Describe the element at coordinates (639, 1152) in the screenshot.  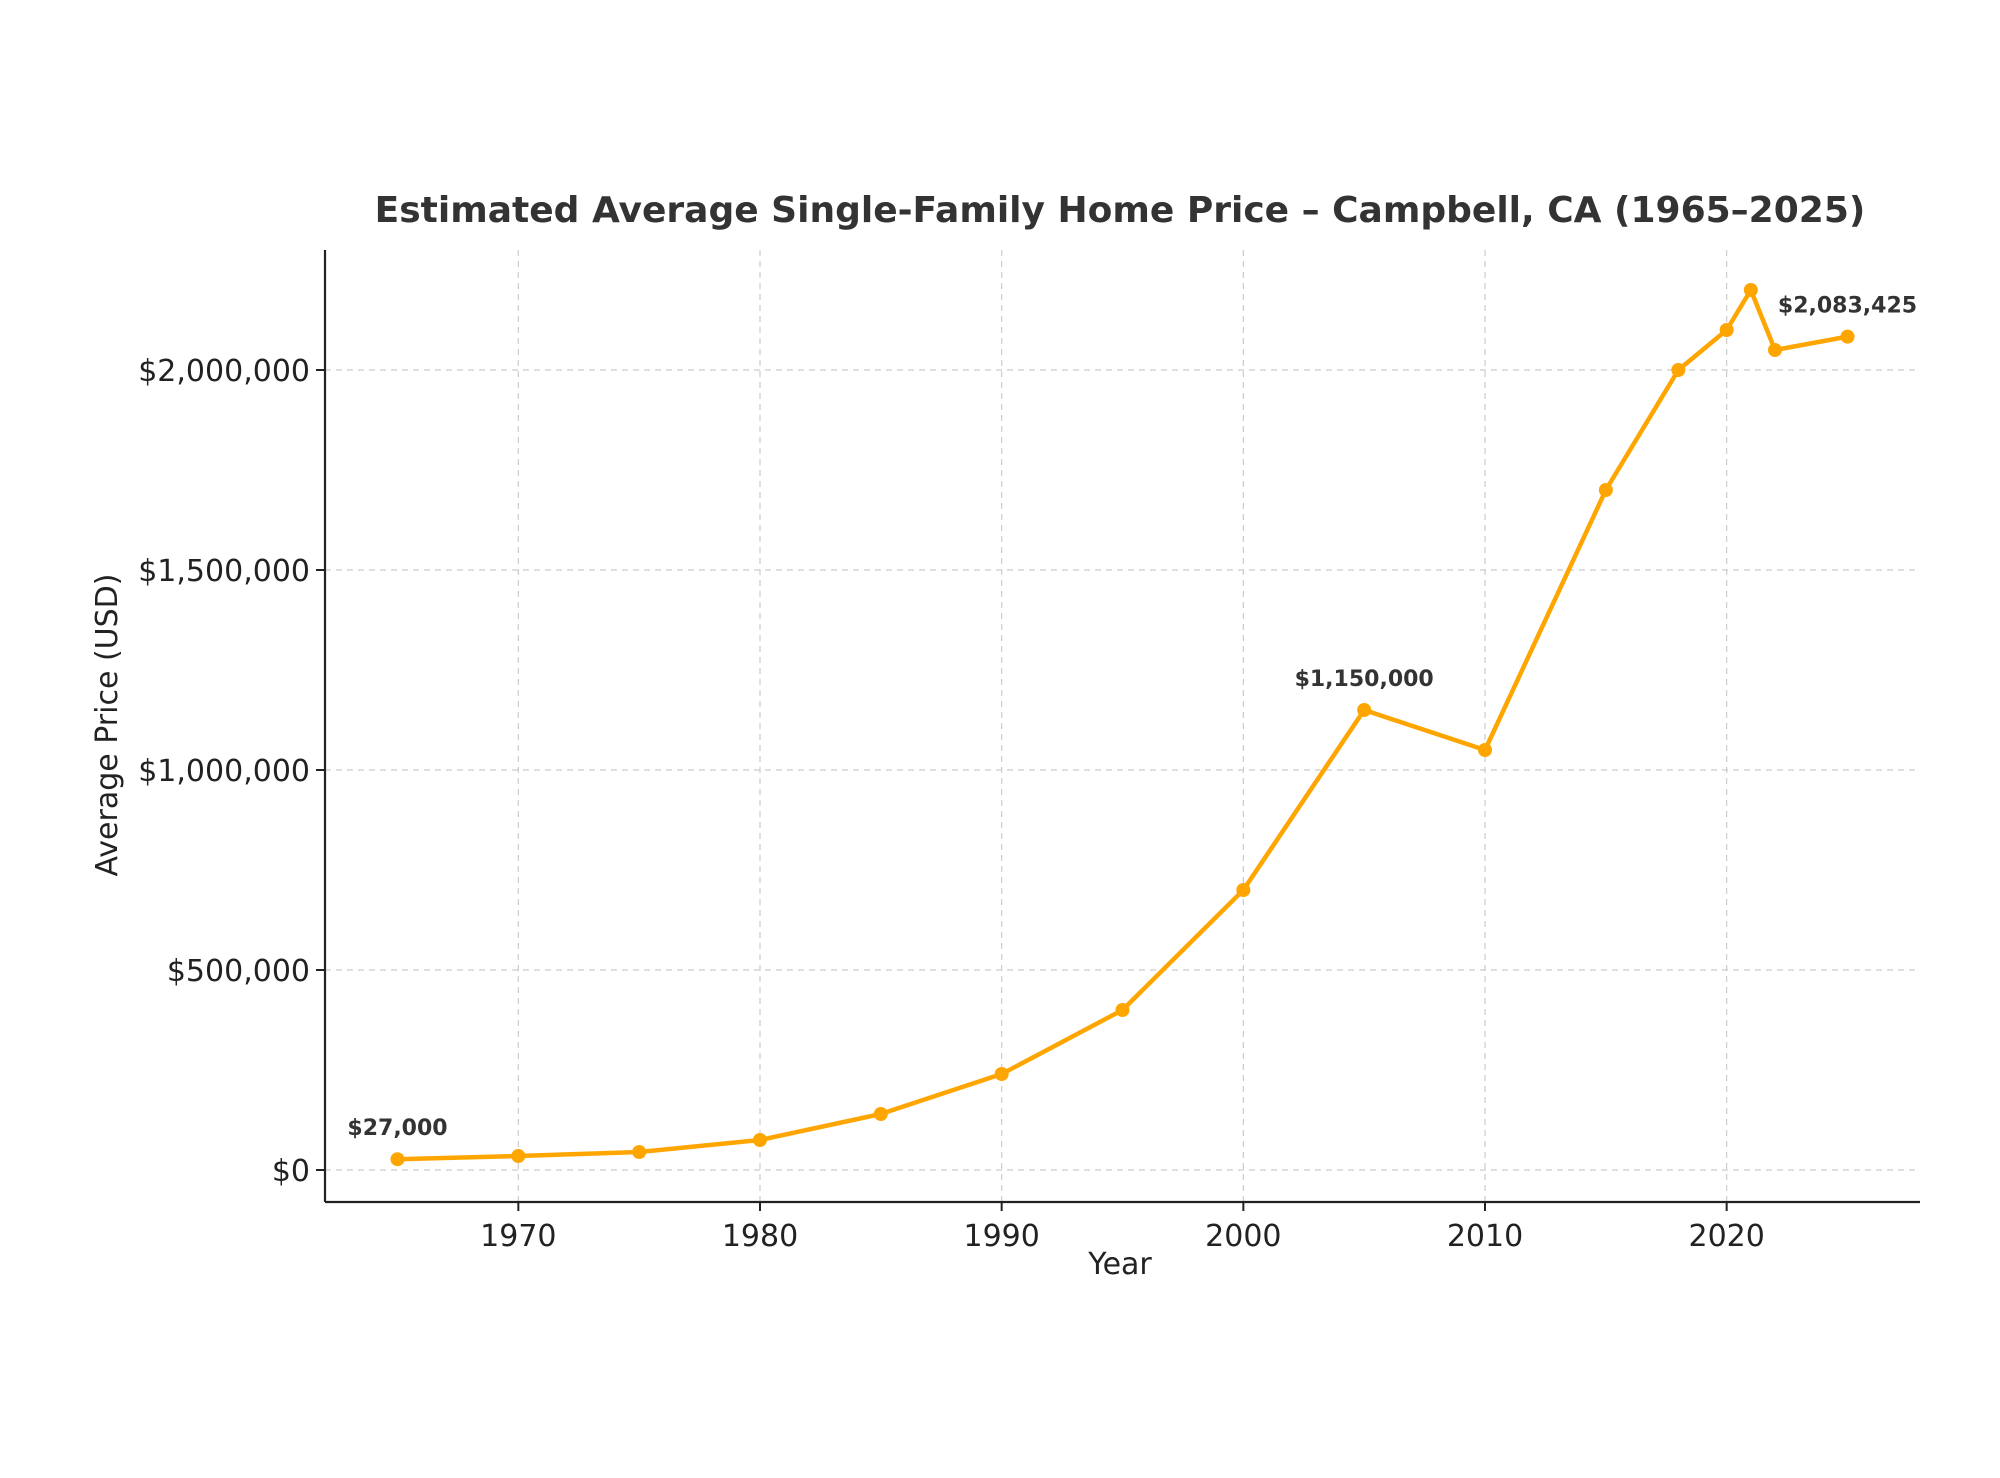
I see `data-point-1975` at that location.